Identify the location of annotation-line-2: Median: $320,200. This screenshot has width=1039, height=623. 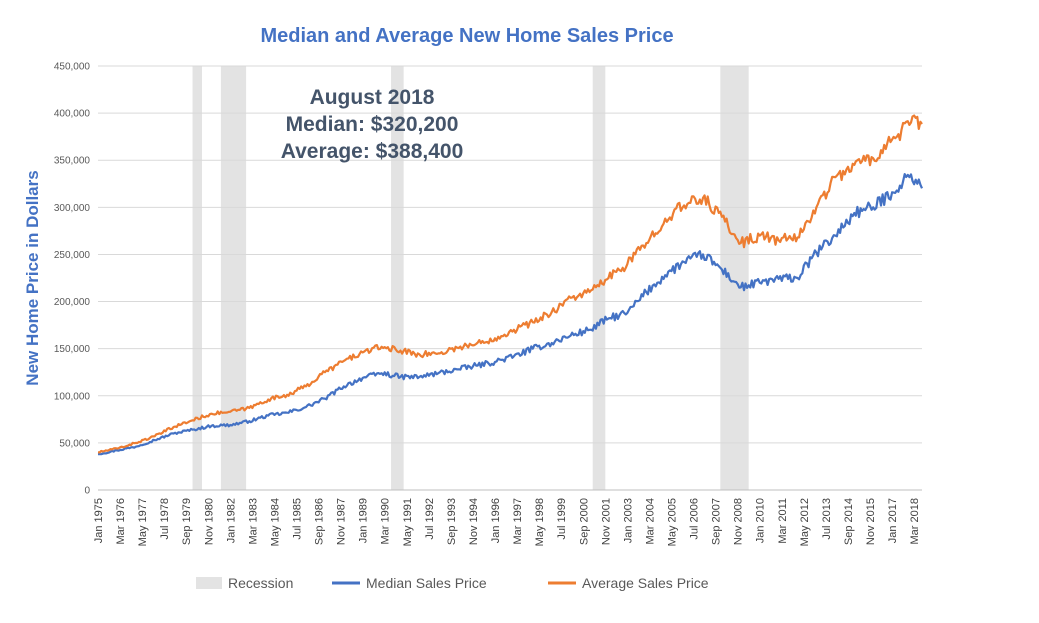
(372, 124).